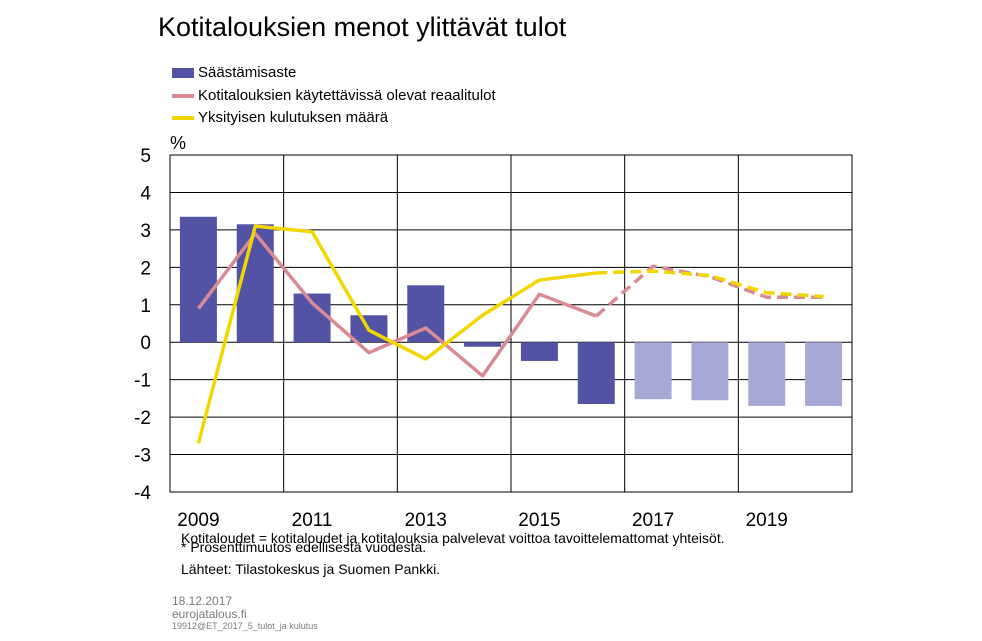 The width and height of the screenshot is (982, 641). What do you see at coordinates (202, 601) in the screenshot?
I see `publish-date: 18.12.2017` at bounding box center [202, 601].